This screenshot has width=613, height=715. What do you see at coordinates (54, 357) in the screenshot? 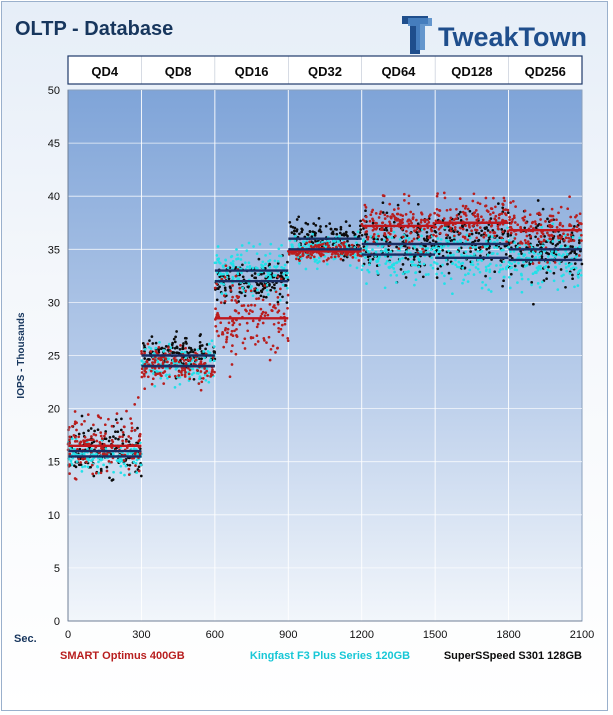
I see `y-tick-label: 25` at bounding box center [54, 357].